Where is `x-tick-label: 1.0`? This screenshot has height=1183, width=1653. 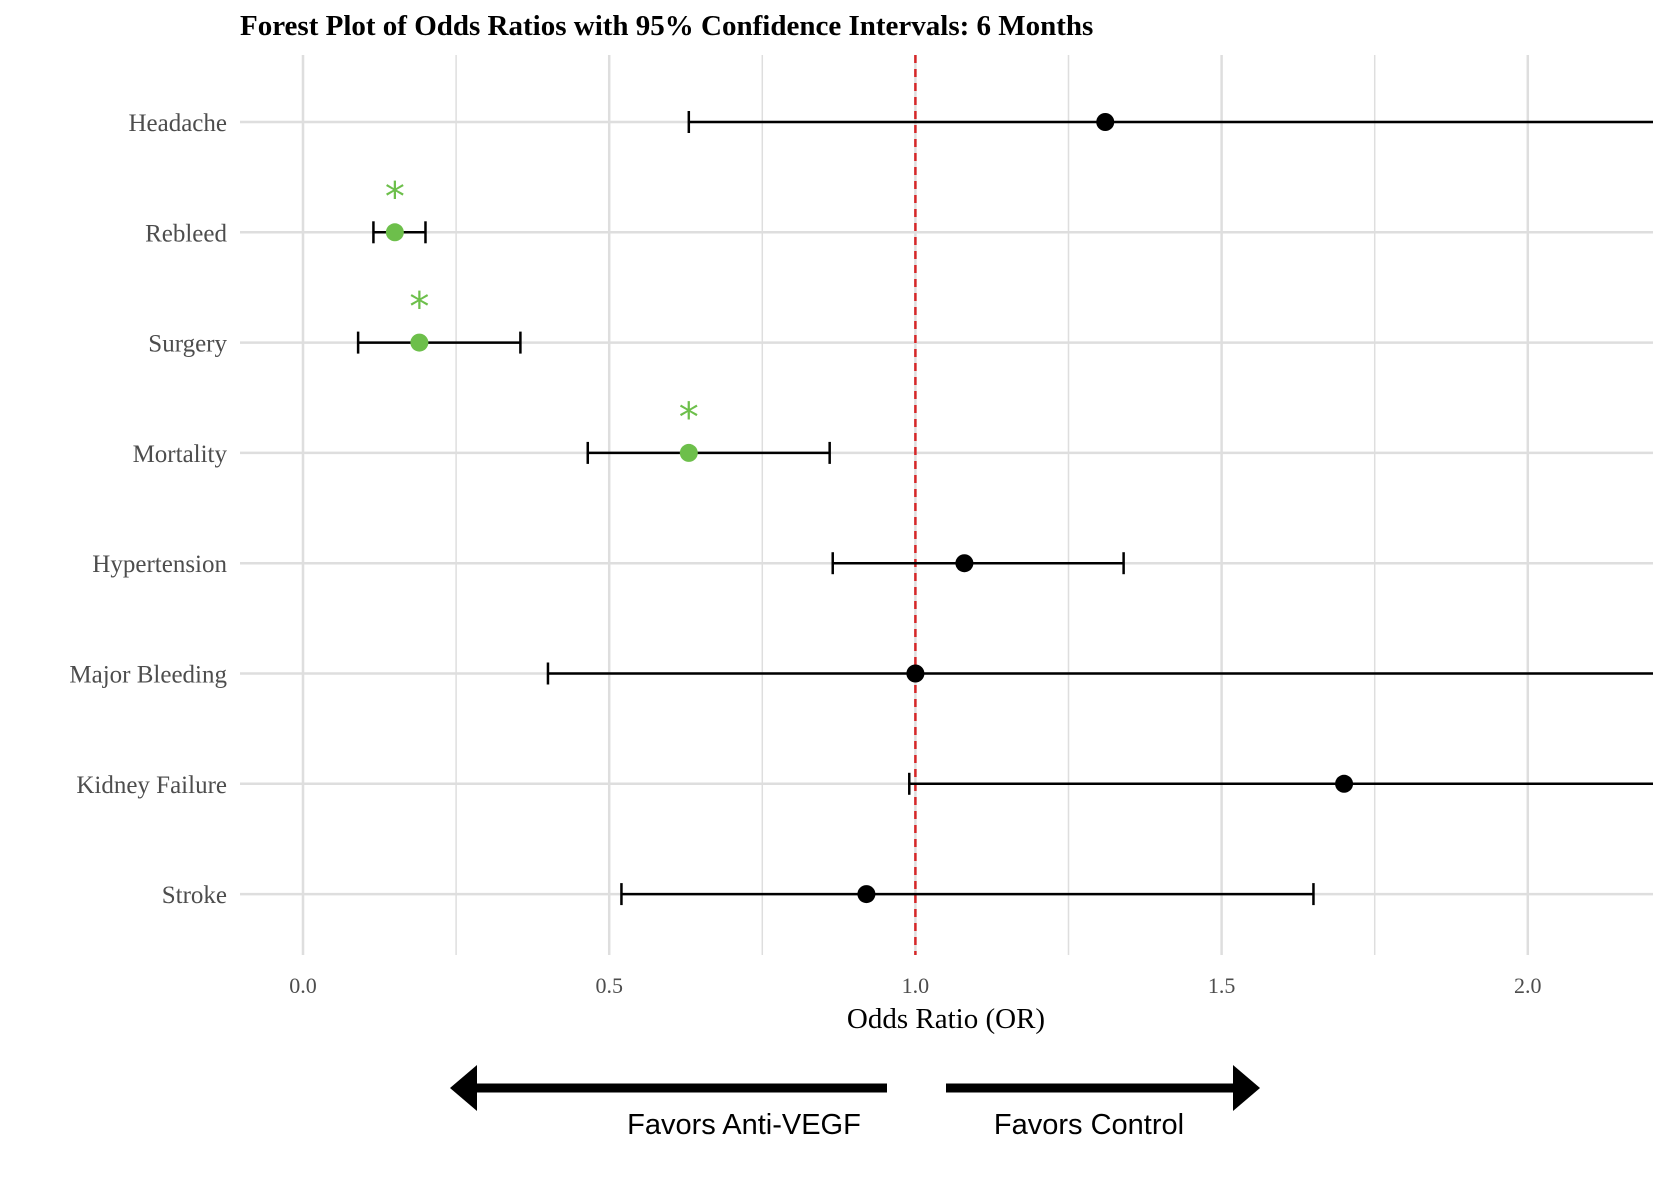 x-tick-label: 1.0 is located at coordinates (916, 985).